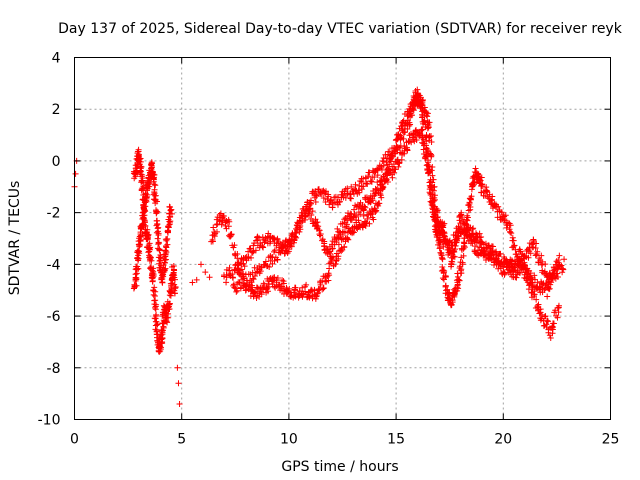 This screenshot has width=640, height=480. What do you see at coordinates (56, 110) in the screenshot?
I see `y-tick-label: 2` at bounding box center [56, 110].